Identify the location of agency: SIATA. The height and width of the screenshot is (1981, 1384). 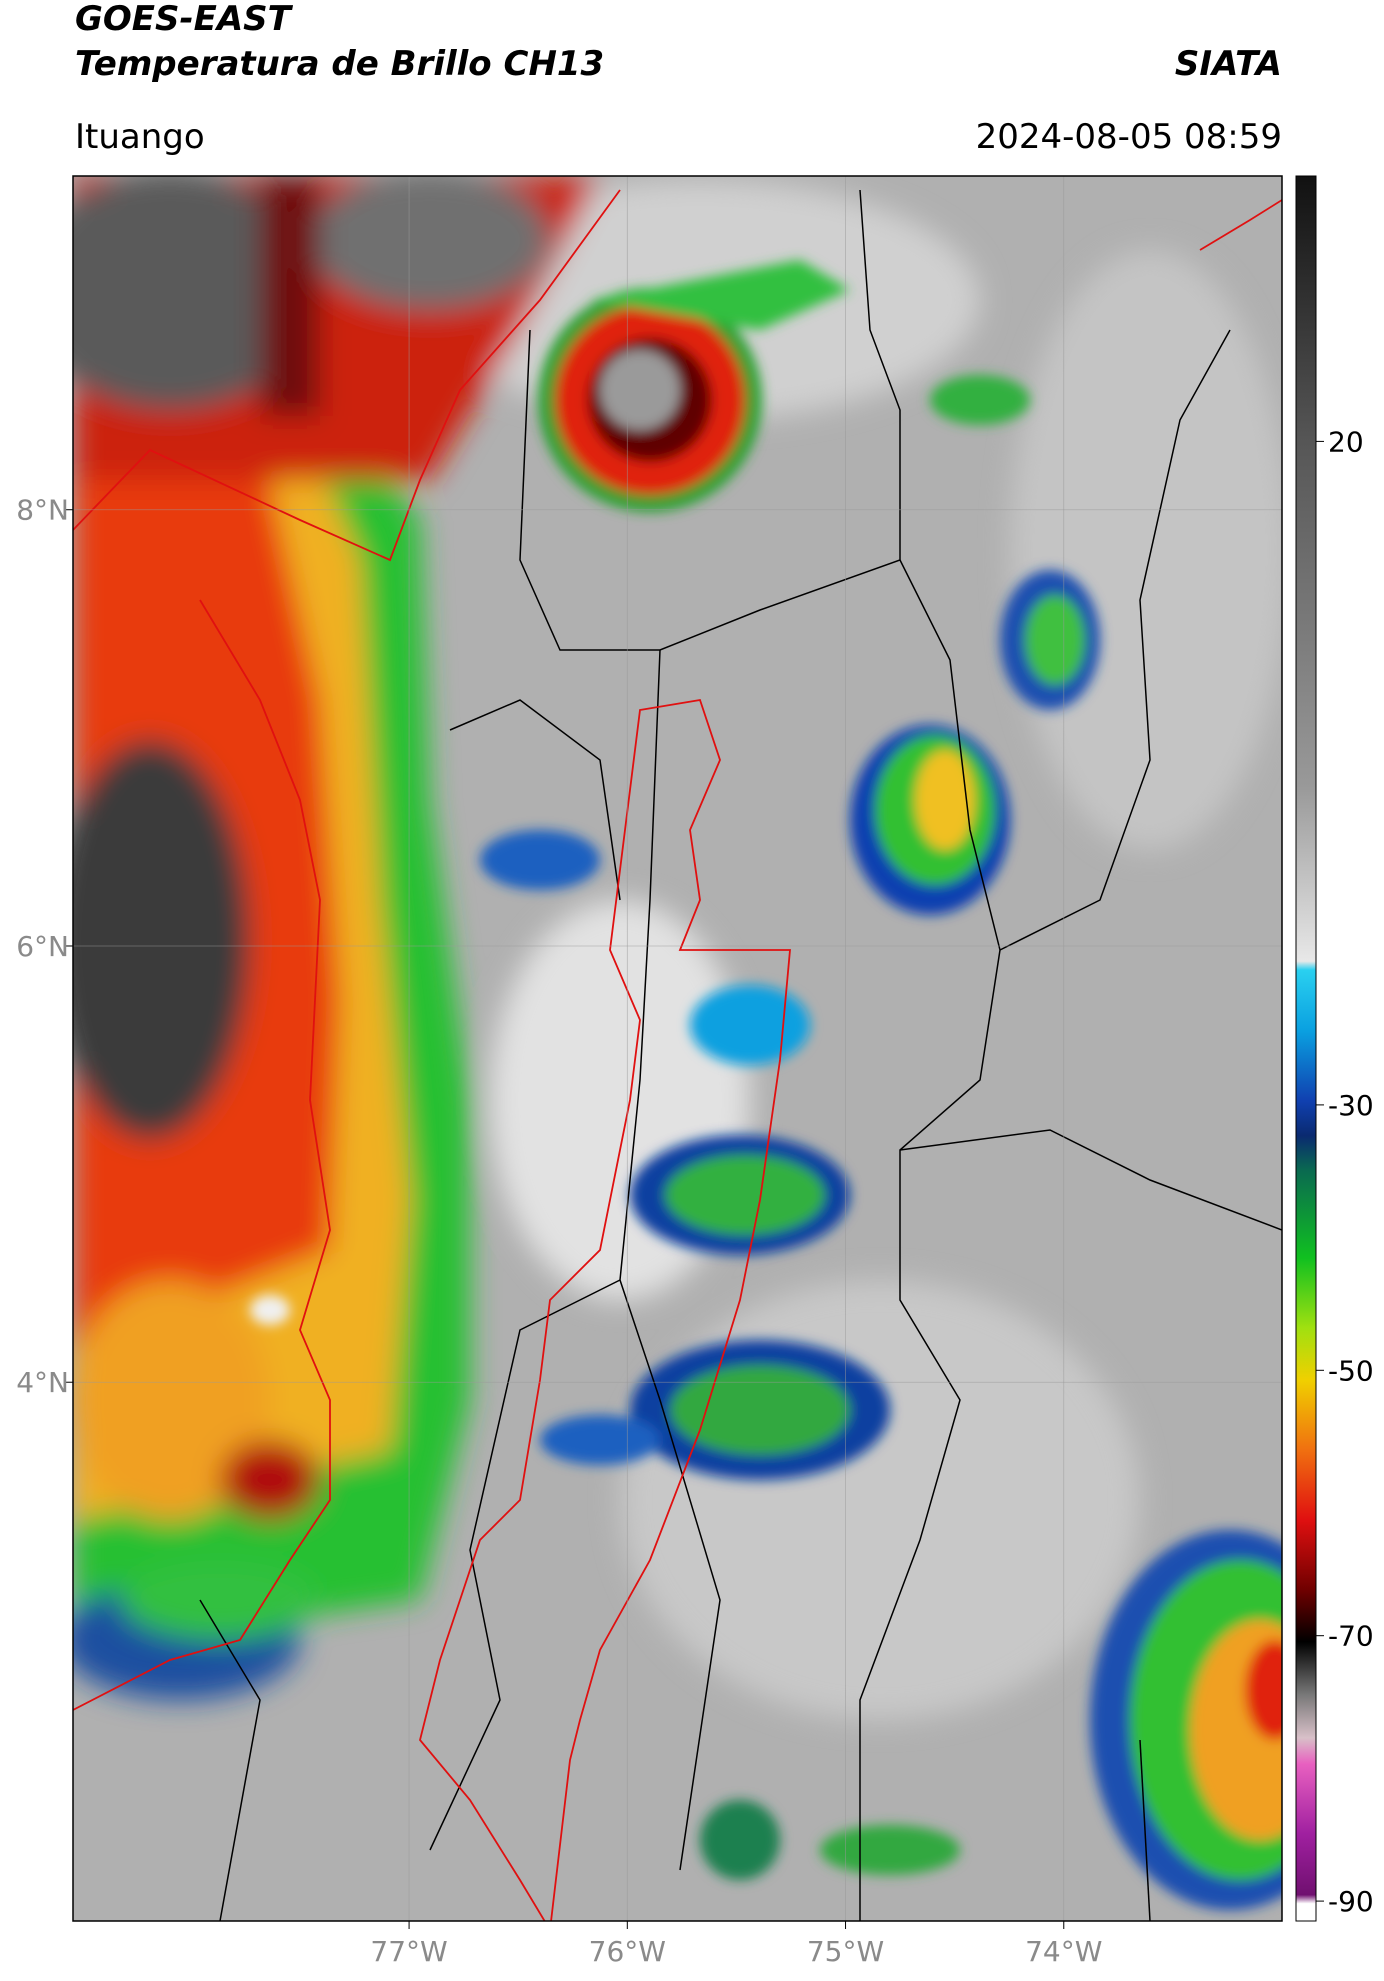
(1228, 64).